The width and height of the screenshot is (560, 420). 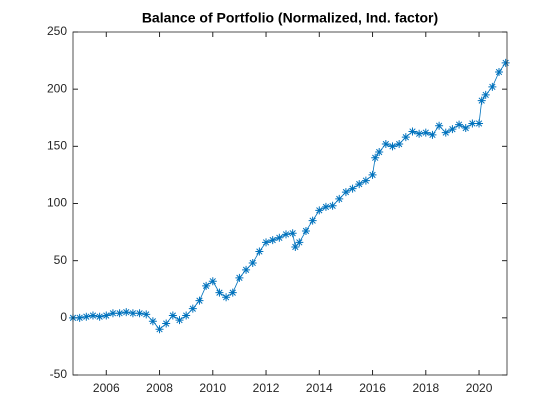 What do you see at coordinates (266, 388) in the screenshot?
I see `x-tick-label: 2012` at bounding box center [266, 388].